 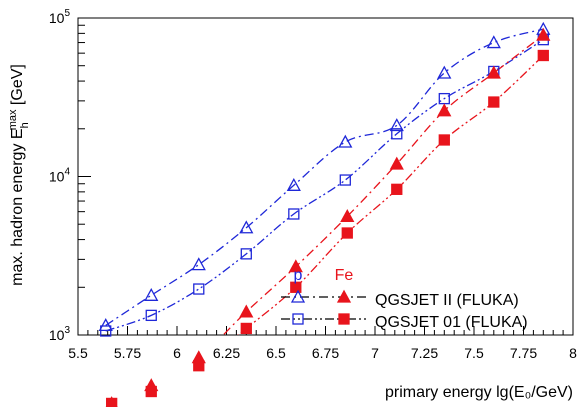 What do you see at coordinates (479, 392) in the screenshot?
I see `x-axis-label: primary energy lg(E₀/GeV)` at bounding box center [479, 392].